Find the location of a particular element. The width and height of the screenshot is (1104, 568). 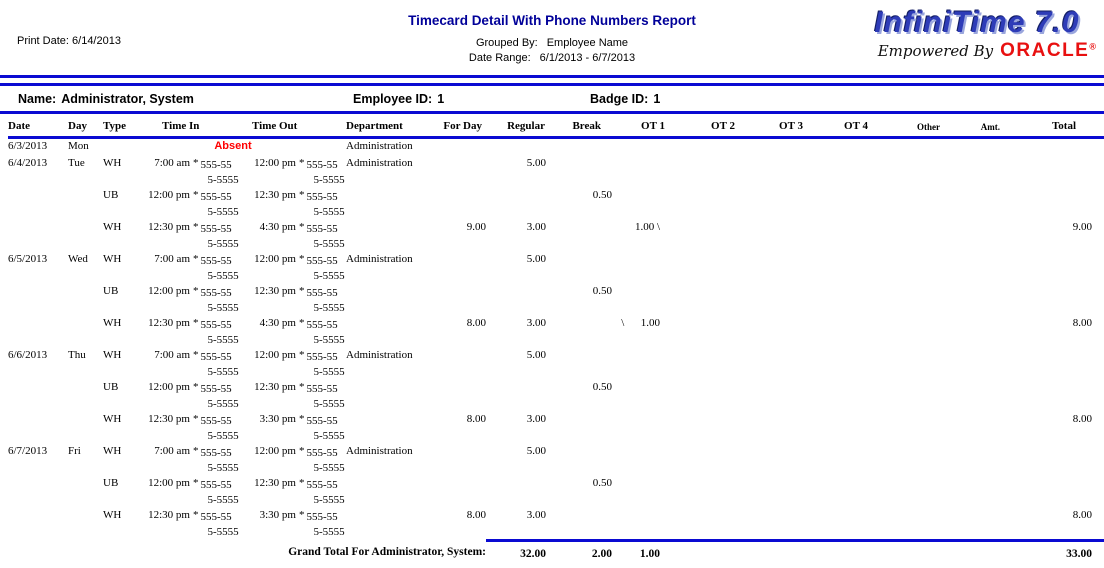

cell-total: 8.00 is located at coordinates (1082, 323).